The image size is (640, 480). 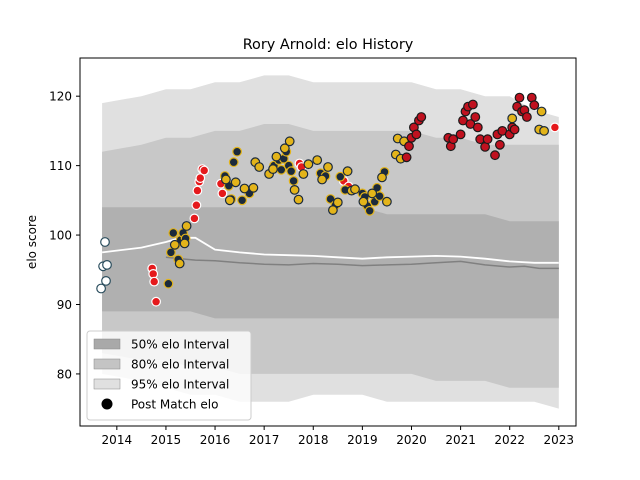 What do you see at coordinates (64, 374) in the screenshot?
I see `y-tick-label: 80` at bounding box center [64, 374].